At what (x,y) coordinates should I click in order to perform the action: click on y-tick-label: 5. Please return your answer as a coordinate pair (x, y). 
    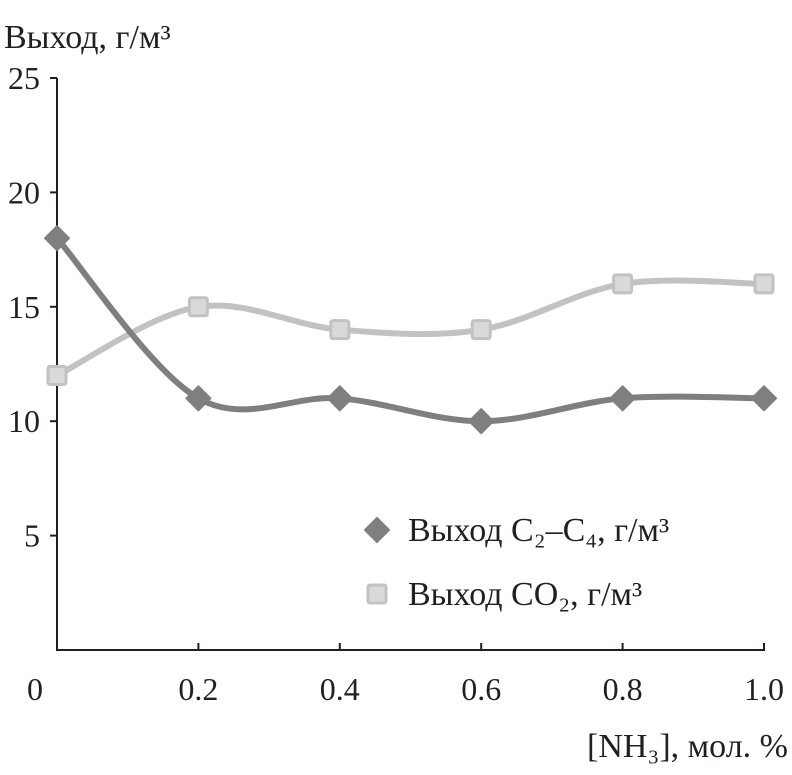
    Looking at the image, I should click on (32, 536).